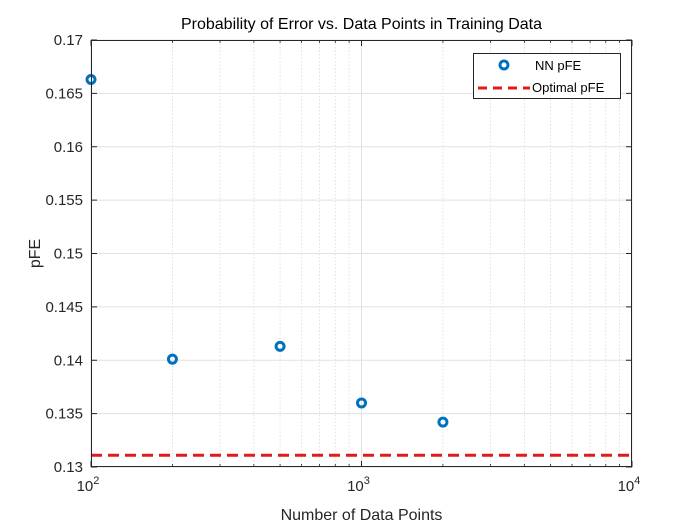  I want to click on legend-marker-nn-pfe, so click(504, 65).